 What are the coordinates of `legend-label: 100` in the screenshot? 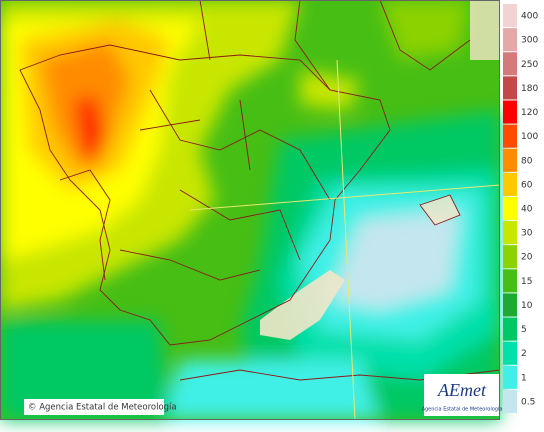 It's located at (529, 137).